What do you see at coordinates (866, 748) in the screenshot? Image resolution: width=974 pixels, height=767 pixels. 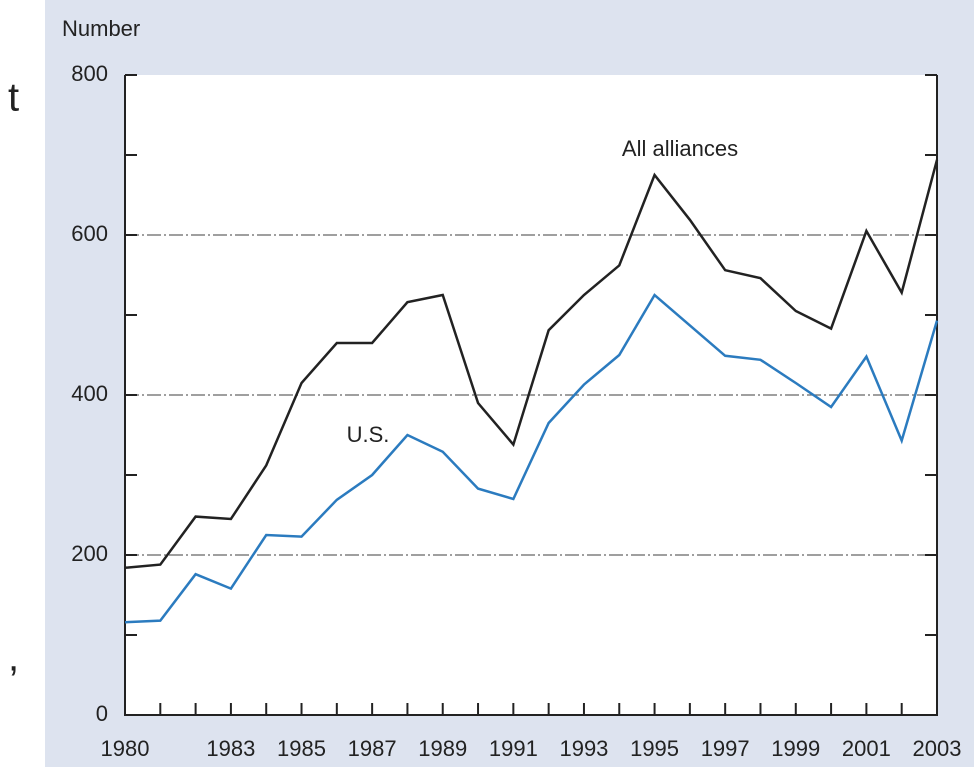 I see `x-tick-label: 2001` at bounding box center [866, 748].